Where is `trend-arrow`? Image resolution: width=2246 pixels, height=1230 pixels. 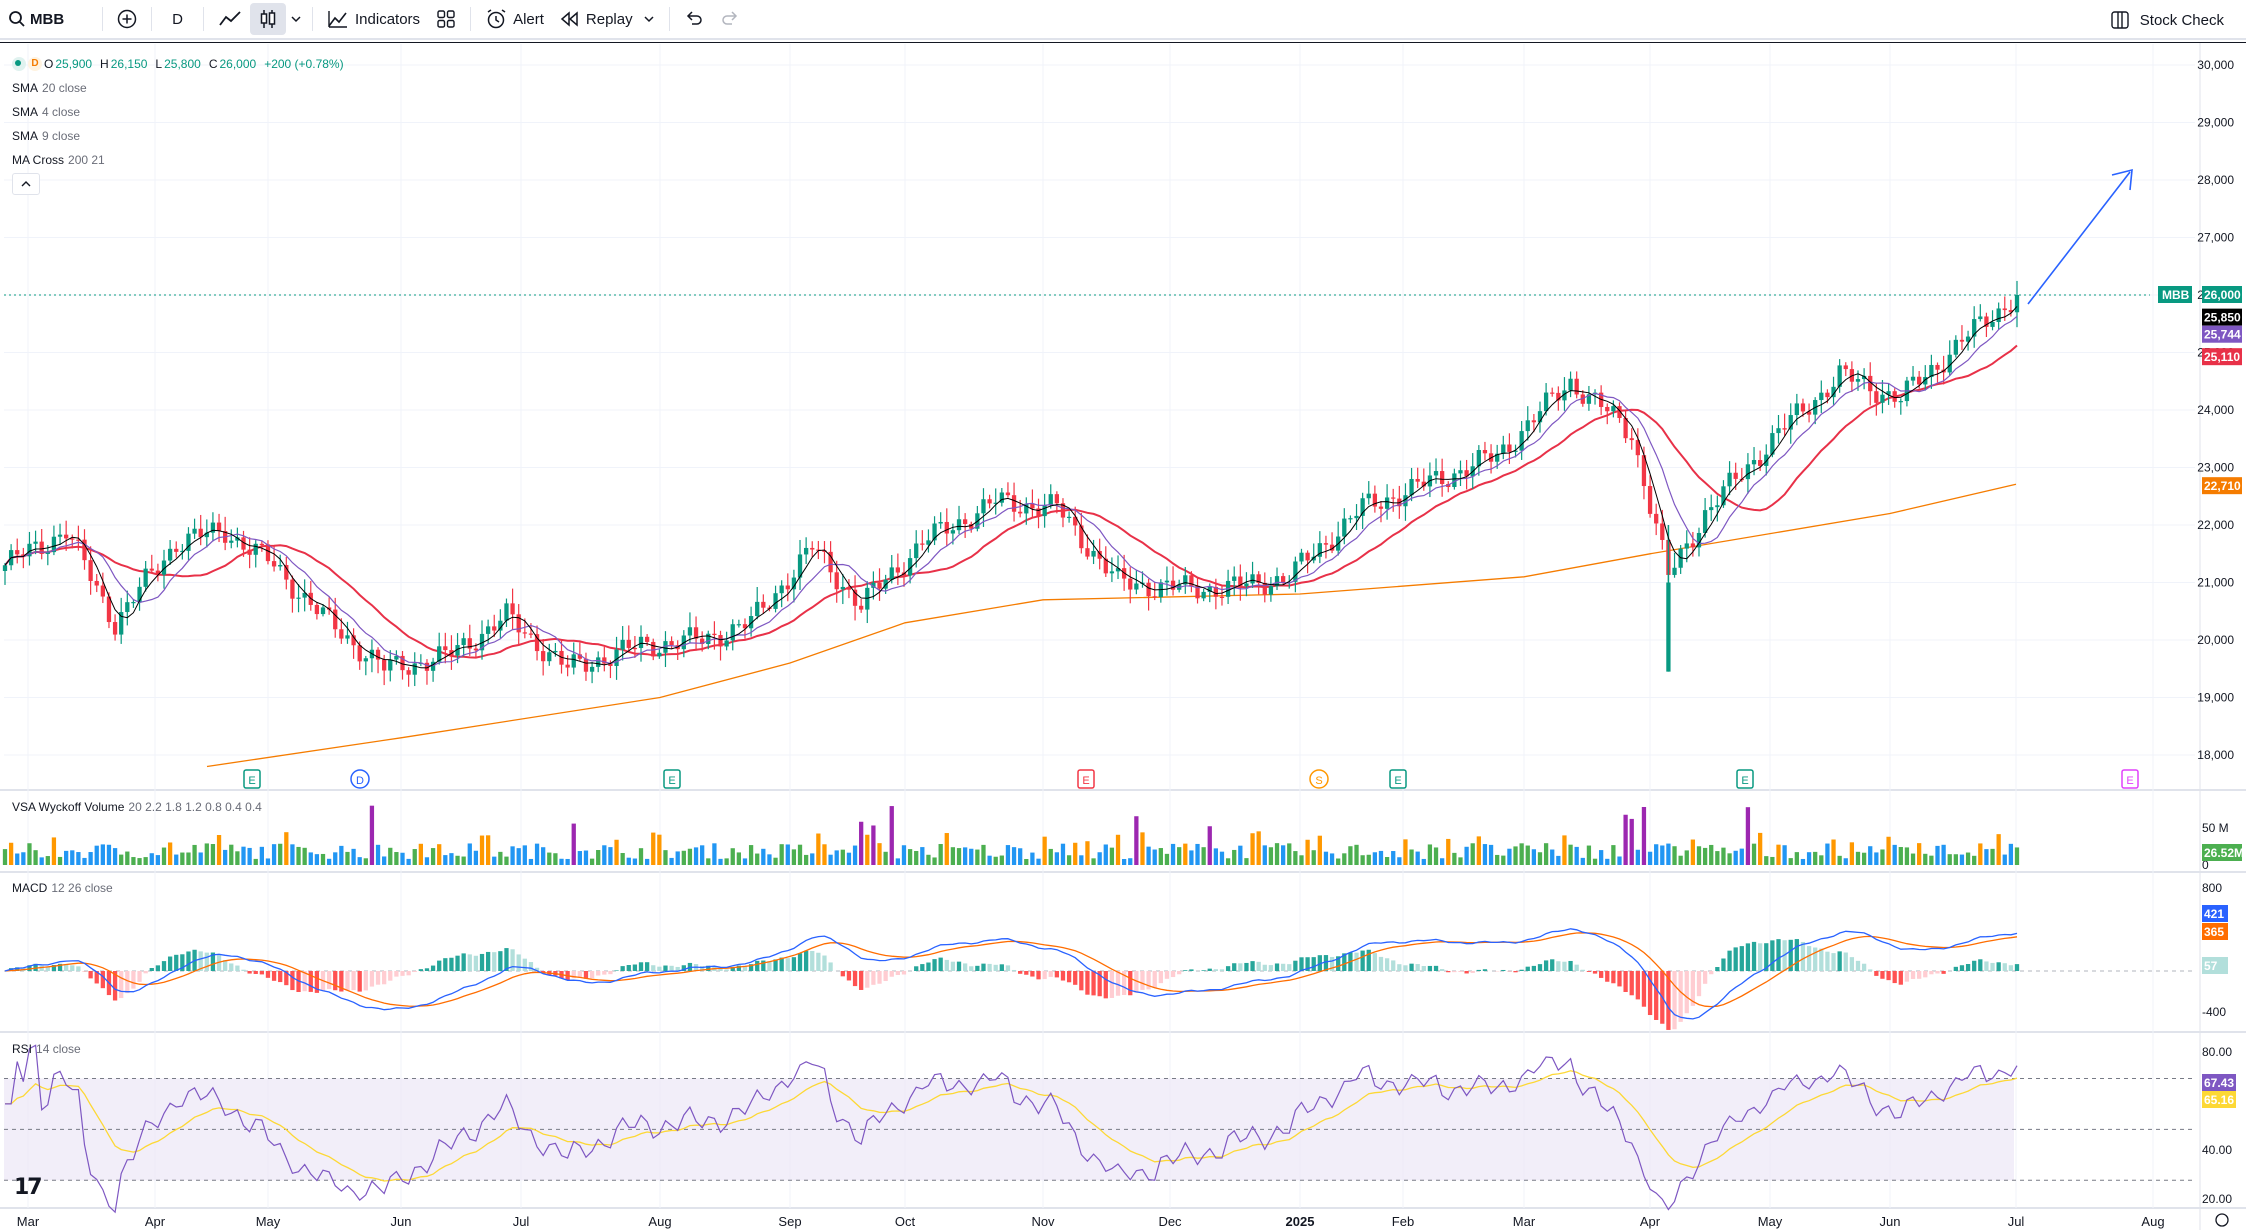 trend-arrow is located at coordinates (2080, 236).